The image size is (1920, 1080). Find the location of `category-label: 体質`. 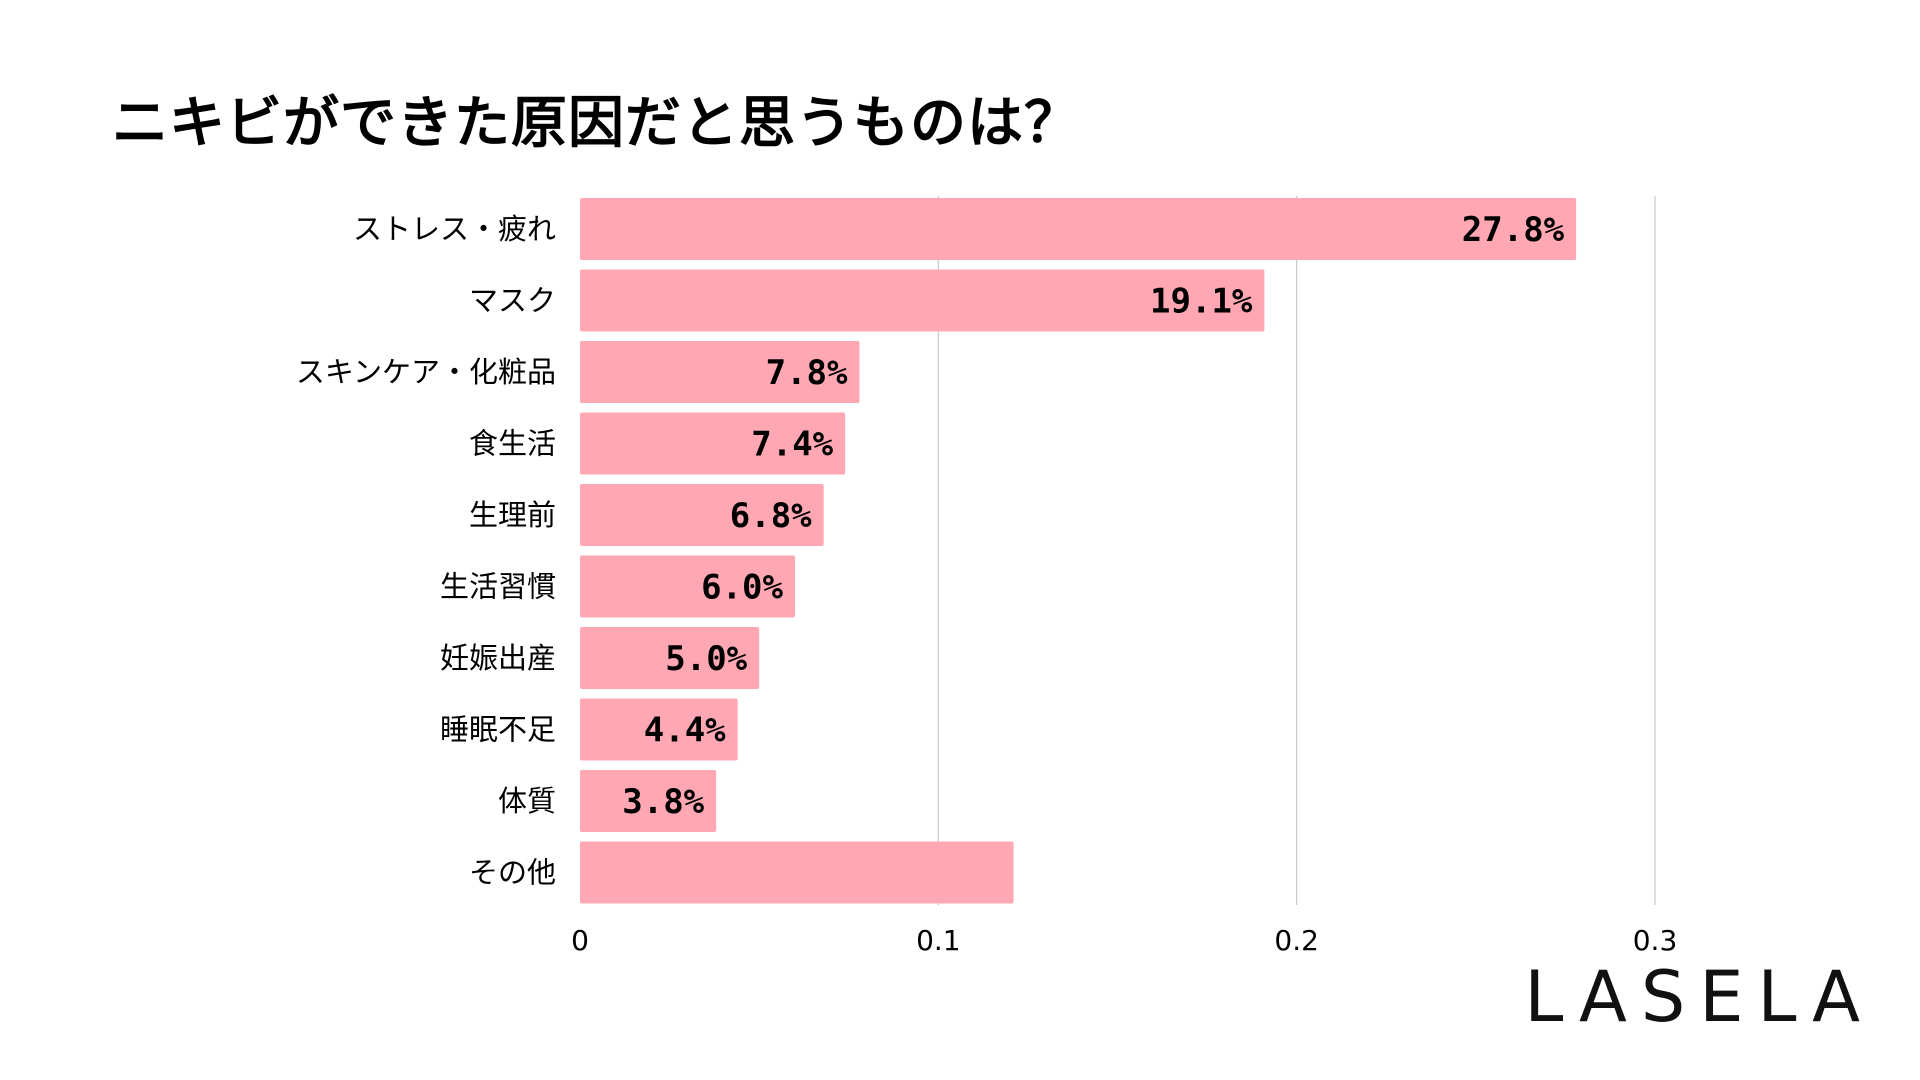

category-label: 体質 is located at coordinates (527, 801).